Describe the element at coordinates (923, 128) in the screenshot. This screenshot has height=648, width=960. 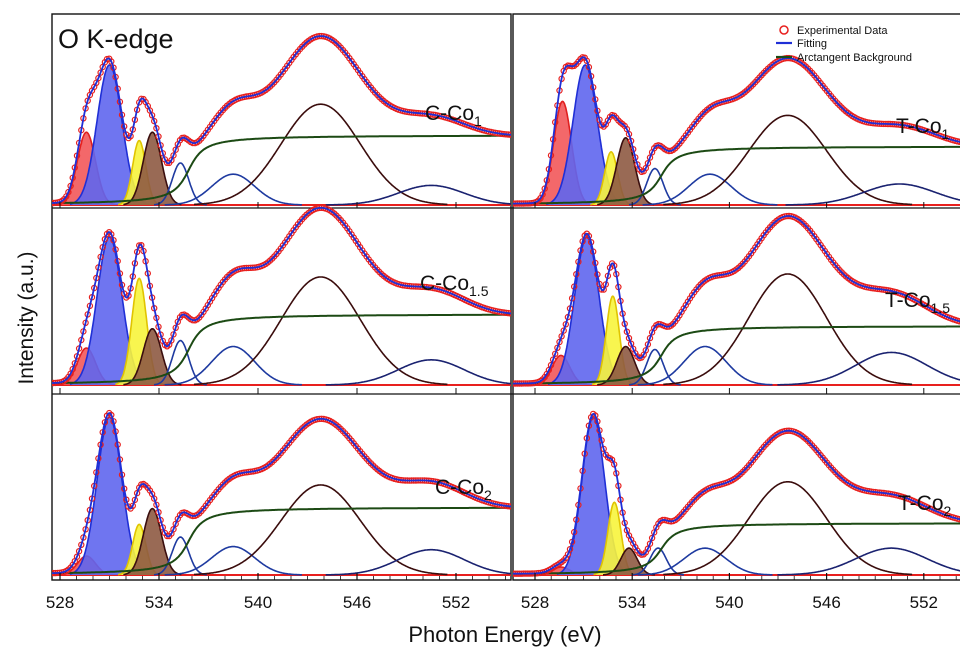
I see `panel-label-1: T-Co1` at that location.